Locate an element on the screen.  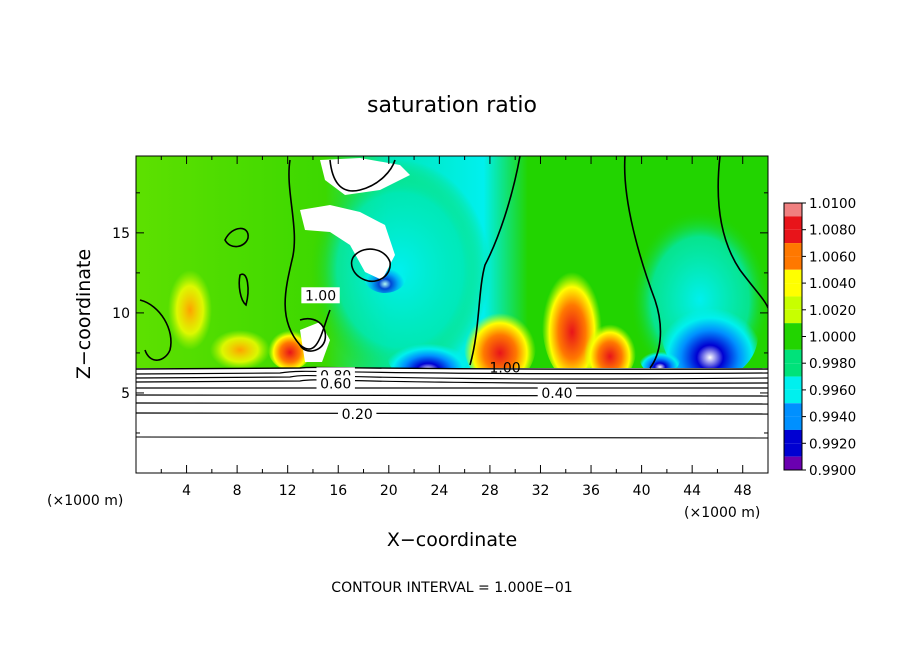
colorbar-label: 1.0080 is located at coordinates (832, 231).